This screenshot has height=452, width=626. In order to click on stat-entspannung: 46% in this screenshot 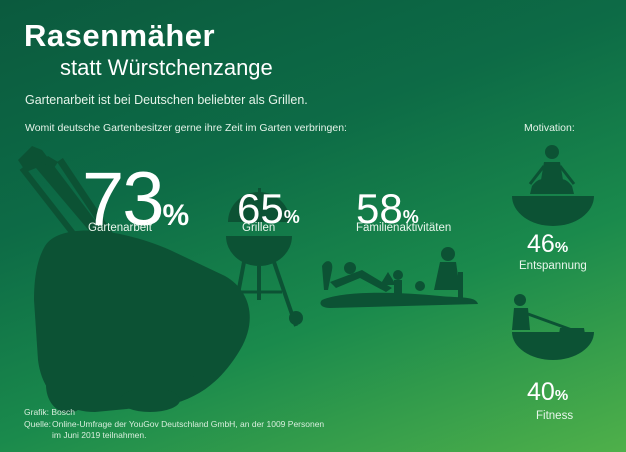, I will do `click(547, 244)`.